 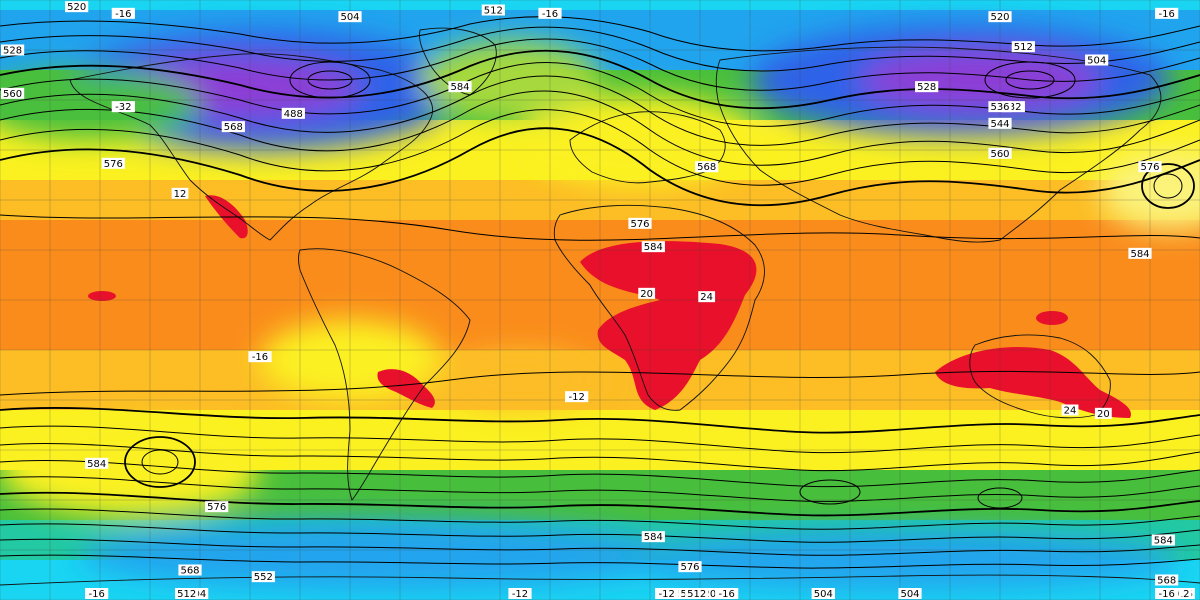 What do you see at coordinates (600, 547) in the screenshot?
I see `contour-512-south` at bounding box center [600, 547].